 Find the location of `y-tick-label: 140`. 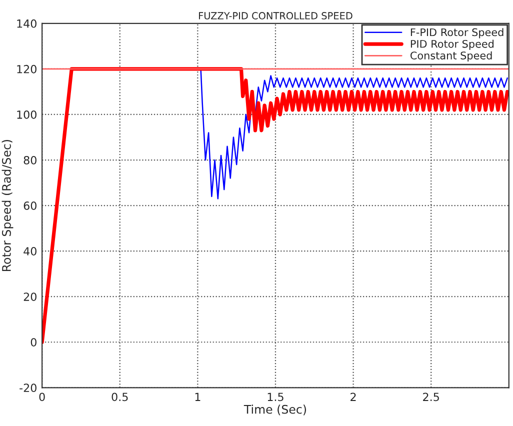

y-tick-label: 140 is located at coordinates (26, 23).